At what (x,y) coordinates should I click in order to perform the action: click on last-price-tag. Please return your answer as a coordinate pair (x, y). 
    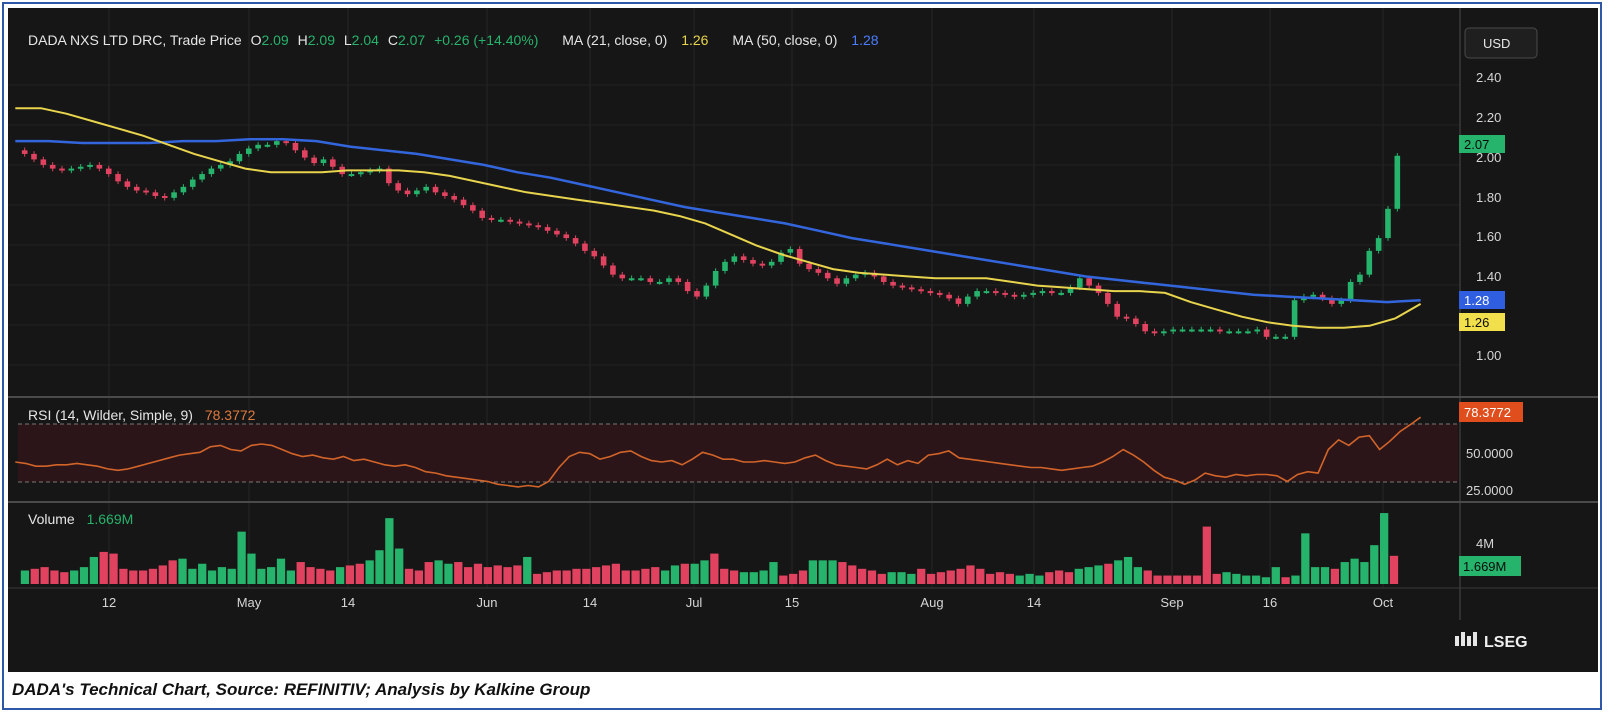
    Looking at the image, I should click on (1482, 144).